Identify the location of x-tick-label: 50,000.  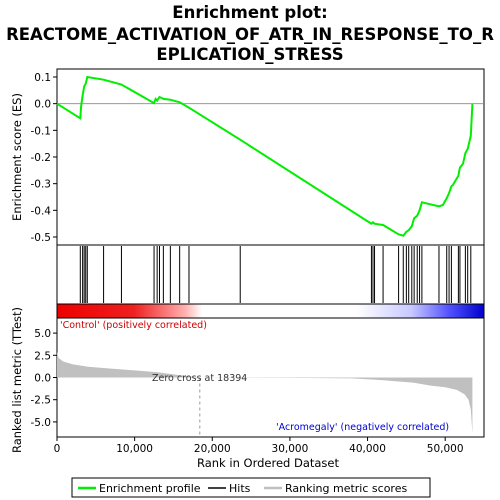
(445, 449).